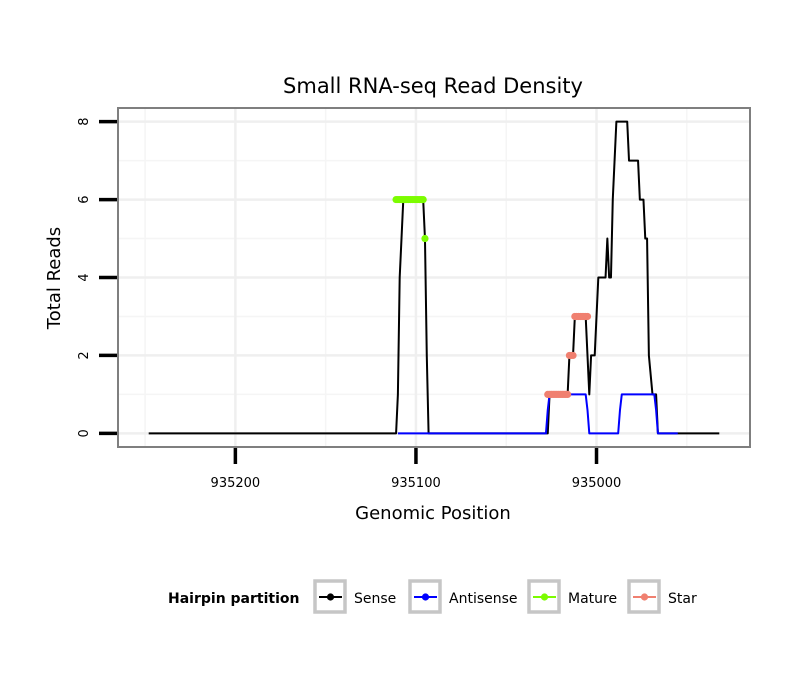 This screenshot has height=690, width=810. I want to click on legend-label-sense: Sense, so click(375, 599).